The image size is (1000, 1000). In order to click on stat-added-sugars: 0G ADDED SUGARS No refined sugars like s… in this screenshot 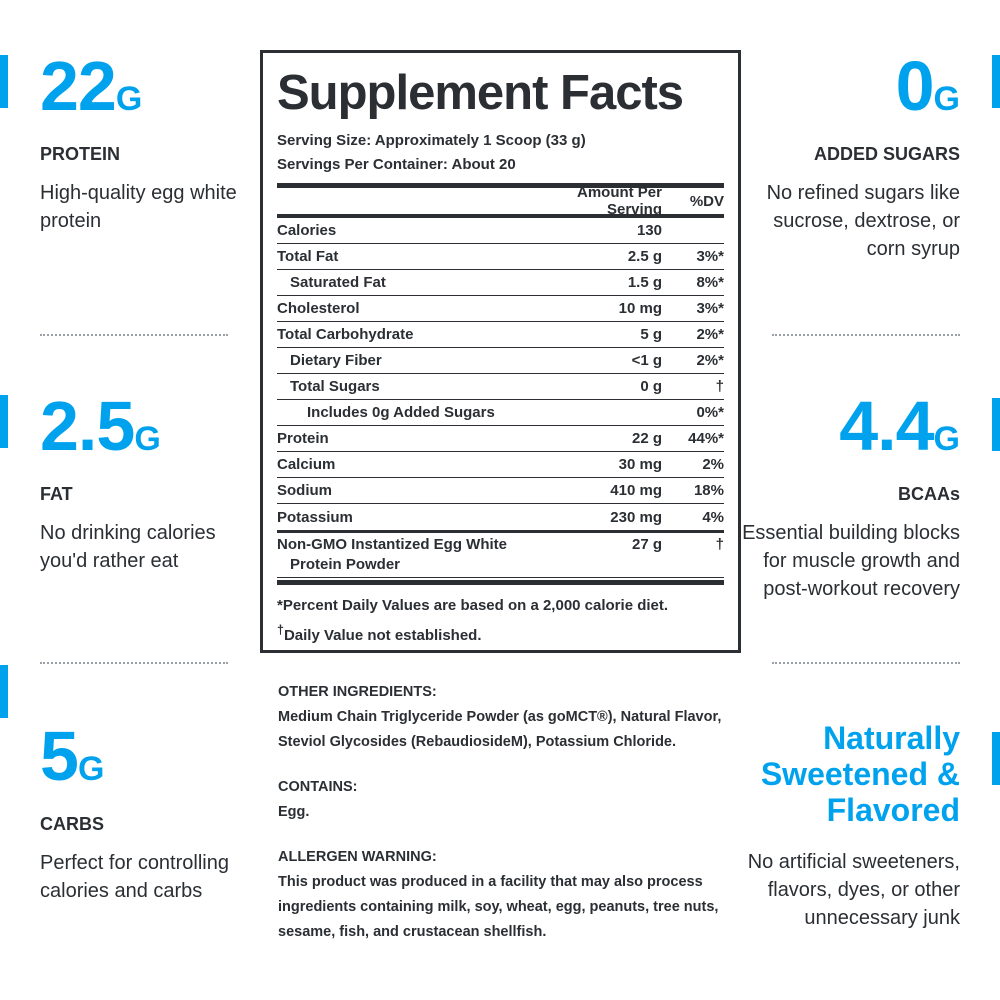, I will do `click(850, 157)`.